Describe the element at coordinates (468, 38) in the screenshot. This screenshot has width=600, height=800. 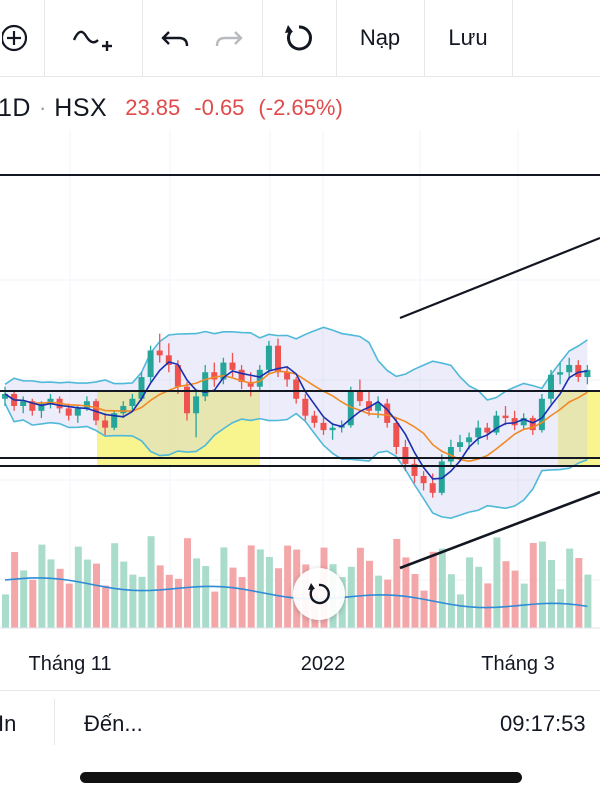
I see `save-button: Lưu` at that location.